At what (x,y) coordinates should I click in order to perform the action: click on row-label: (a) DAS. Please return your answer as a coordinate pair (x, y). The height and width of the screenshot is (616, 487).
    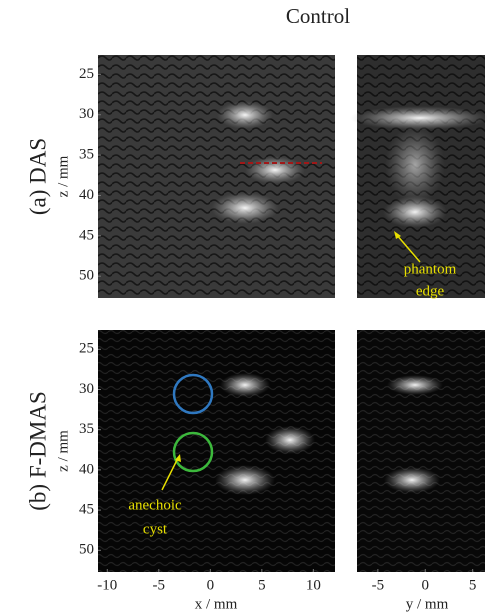
    Looking at the image, I should click on (37, 176).